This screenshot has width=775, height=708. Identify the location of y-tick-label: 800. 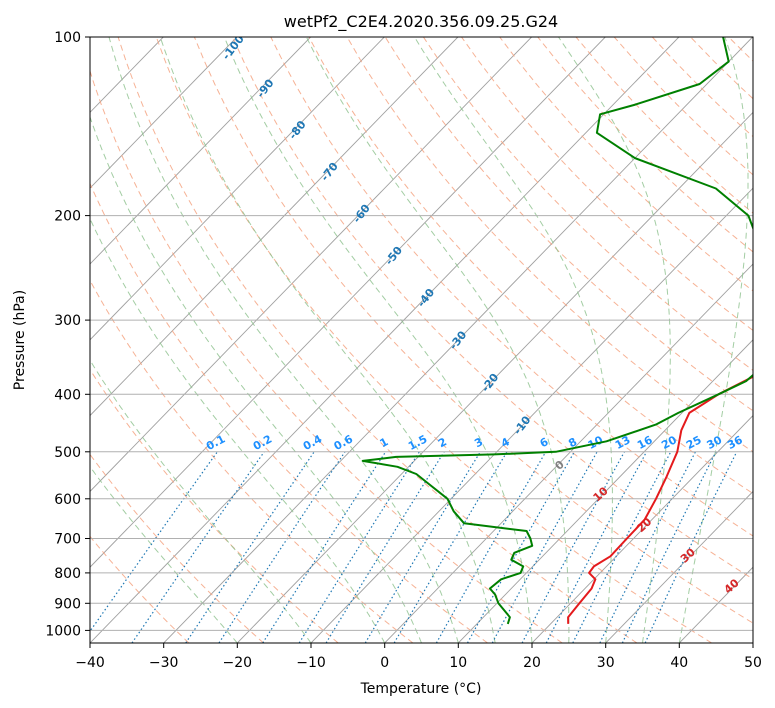
(67, 574).